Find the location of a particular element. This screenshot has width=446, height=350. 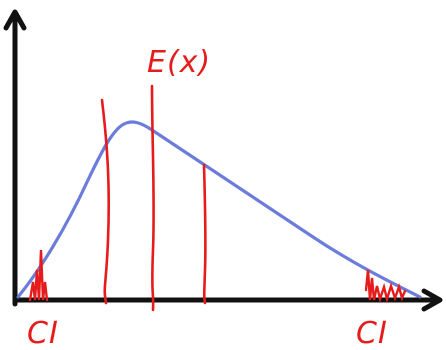

ci-left-label: CI is located at coordinates (43, 333).